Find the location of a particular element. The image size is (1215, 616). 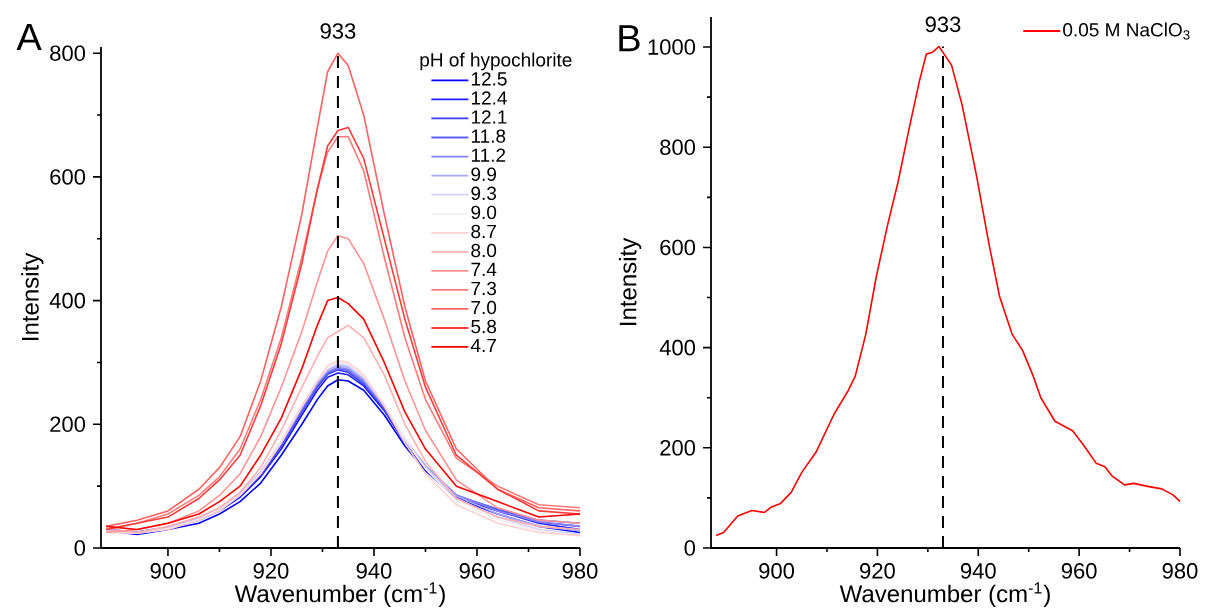

legend-label: 4.7 is located at coordinates (483, 345).